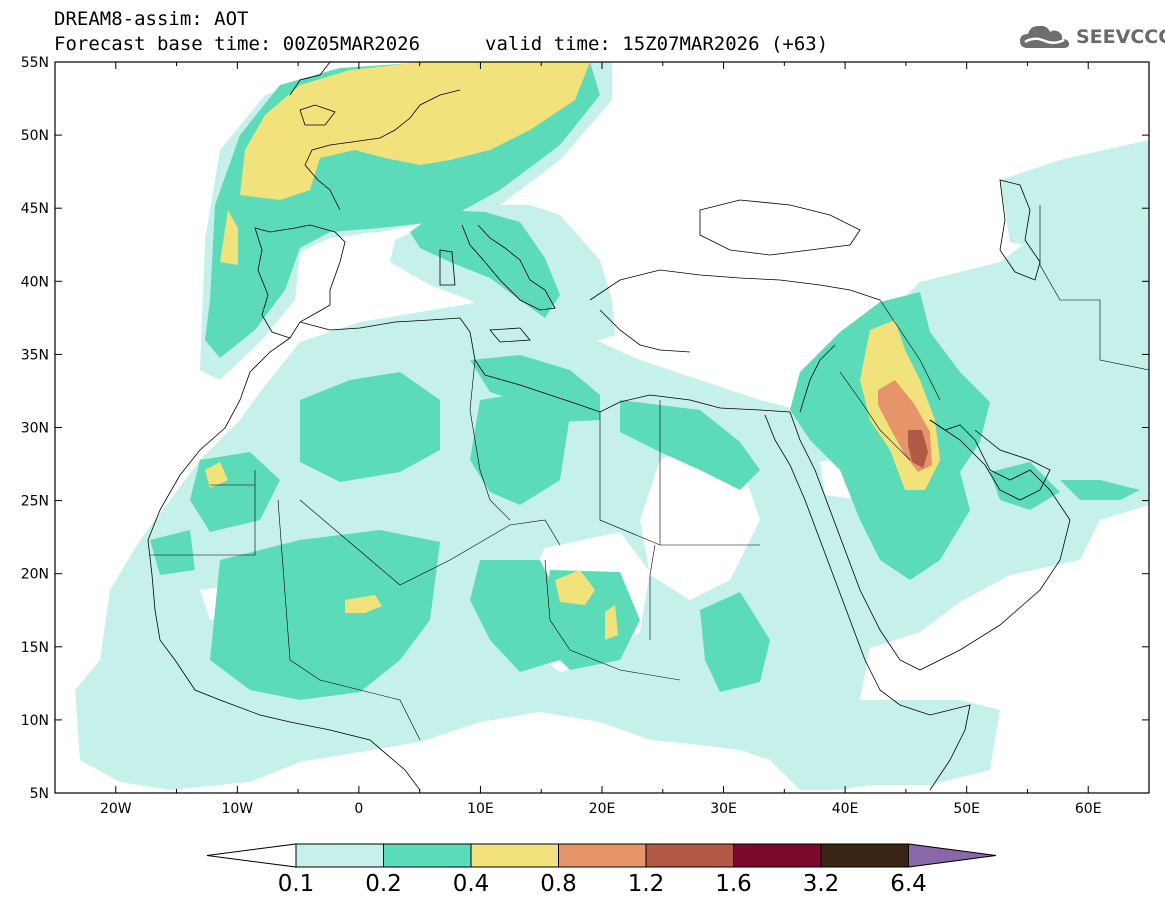 This screenshot has width=1165, height=905. What do you see at coordinates (35, 355) in the screenshot?
I see `lat-label: 35N` at bounding box center [35, 355].